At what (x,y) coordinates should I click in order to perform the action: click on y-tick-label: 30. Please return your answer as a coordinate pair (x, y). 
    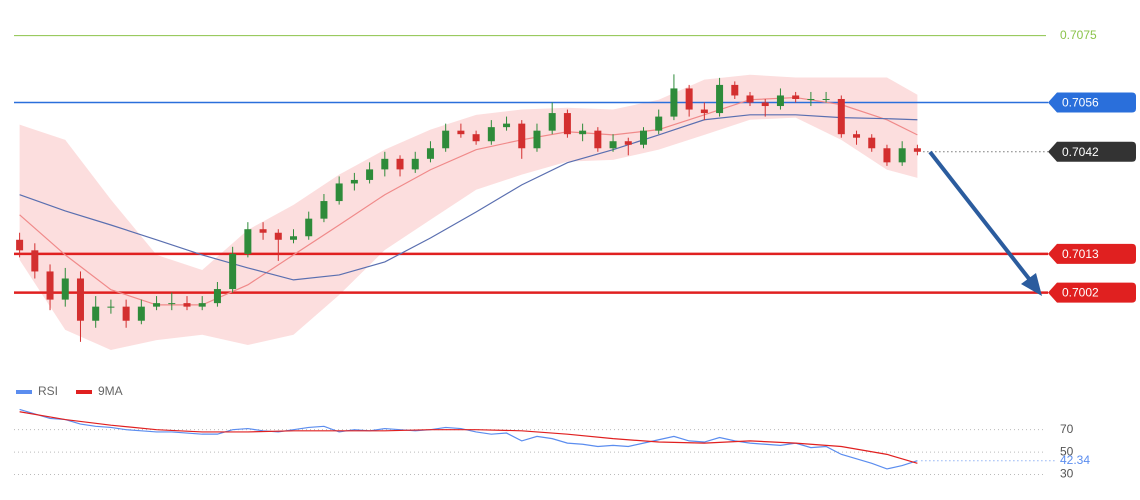
    Looking at the image, I should click on (1067, 474).